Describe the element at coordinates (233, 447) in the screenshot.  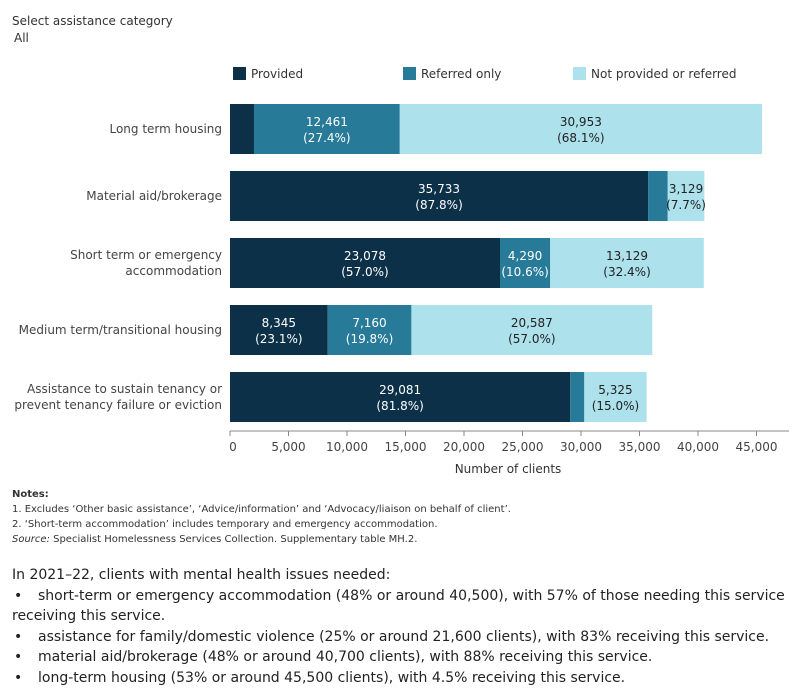
I see `x-tick-label-1: 0` at that location.